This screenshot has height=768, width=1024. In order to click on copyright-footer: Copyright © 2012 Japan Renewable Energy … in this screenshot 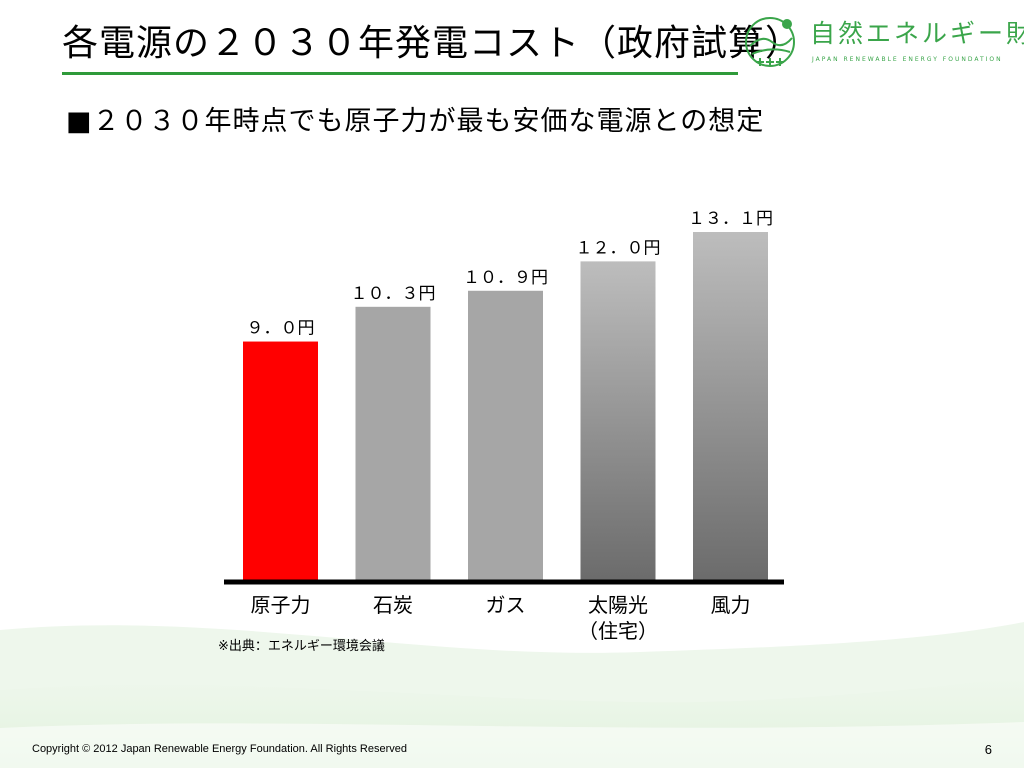, I will do `click(219, 749)`.